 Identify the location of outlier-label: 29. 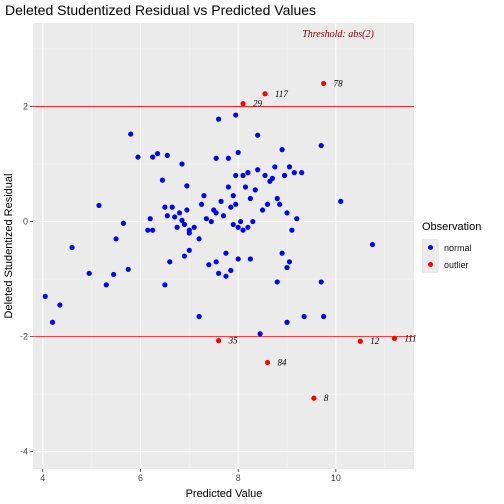
(257, 104).